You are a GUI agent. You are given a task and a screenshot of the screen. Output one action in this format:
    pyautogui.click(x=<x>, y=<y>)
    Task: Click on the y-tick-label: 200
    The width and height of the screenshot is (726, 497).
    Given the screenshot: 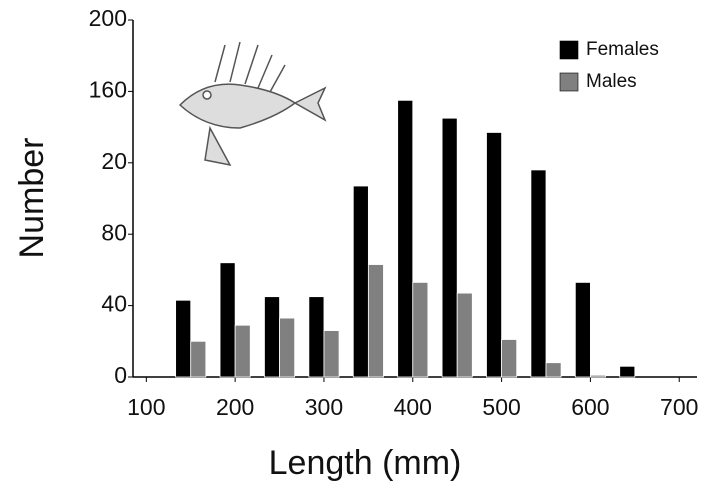 What is the action you would take?
    pyautogui.click(x=108, y=18)
    